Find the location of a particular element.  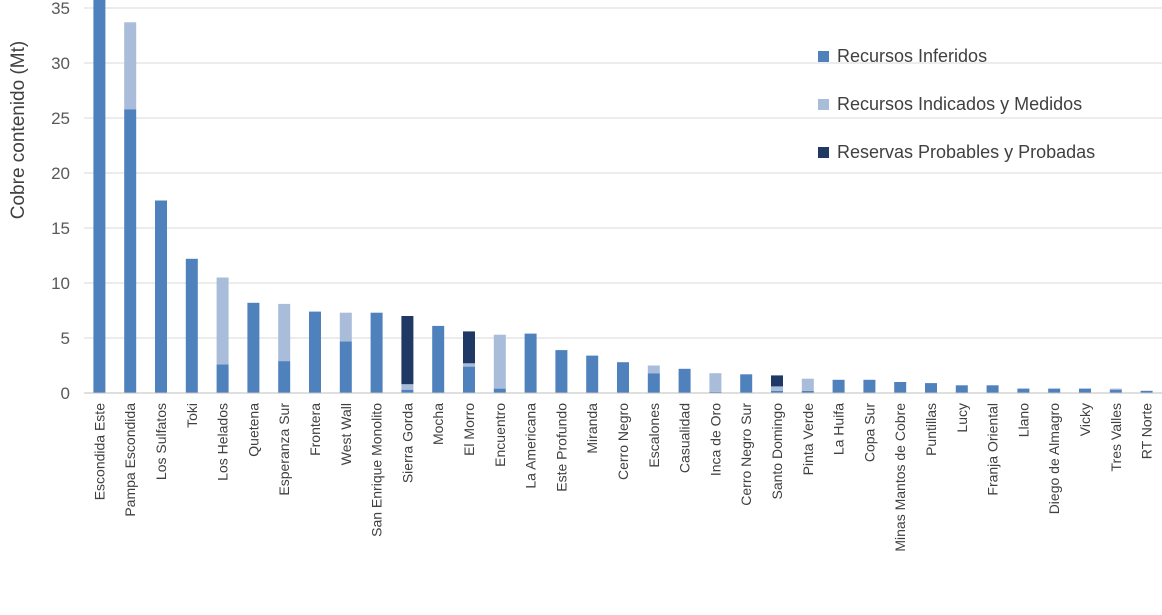

y-tick-label: 15 is located at coordinates (60, 228).